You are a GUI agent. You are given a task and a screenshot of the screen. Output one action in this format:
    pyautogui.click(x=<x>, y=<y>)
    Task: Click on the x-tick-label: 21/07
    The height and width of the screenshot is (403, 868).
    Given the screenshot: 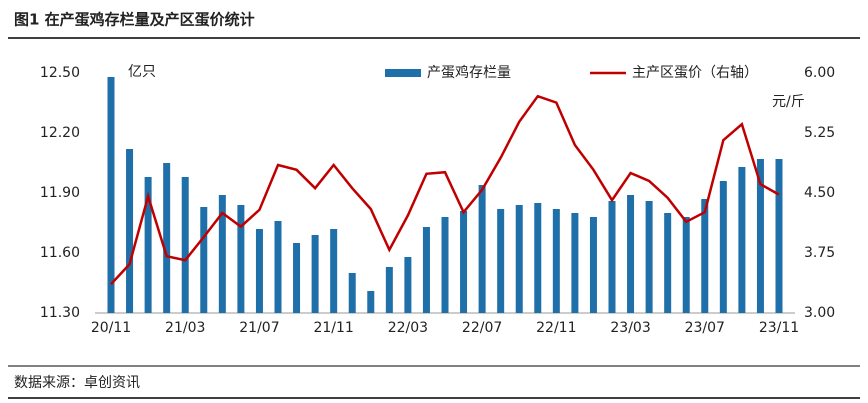 What is the action you would take?
    pyautogui.click(x=259, y=328)
    